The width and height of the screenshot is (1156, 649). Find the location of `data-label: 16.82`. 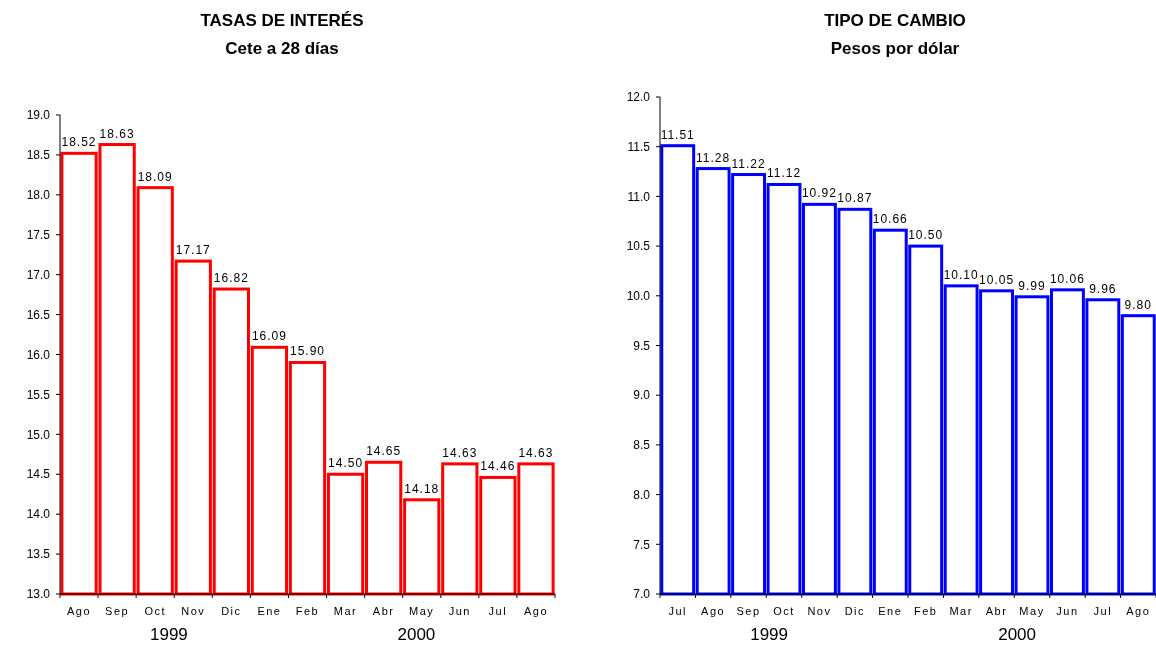

data-label: 16.82 is located at coordinates (231, 278).